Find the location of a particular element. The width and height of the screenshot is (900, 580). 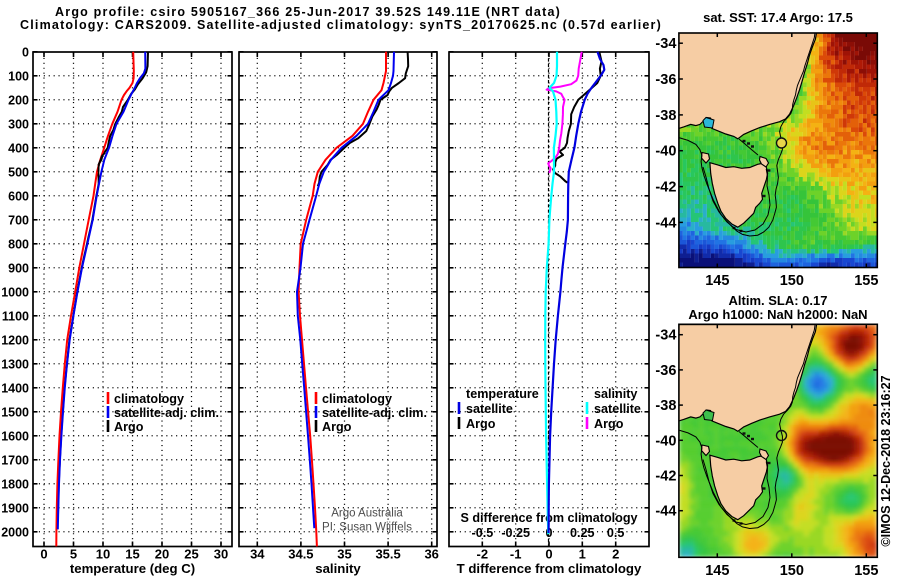

svg-text: 1700 is located at coordinates (15, 460).